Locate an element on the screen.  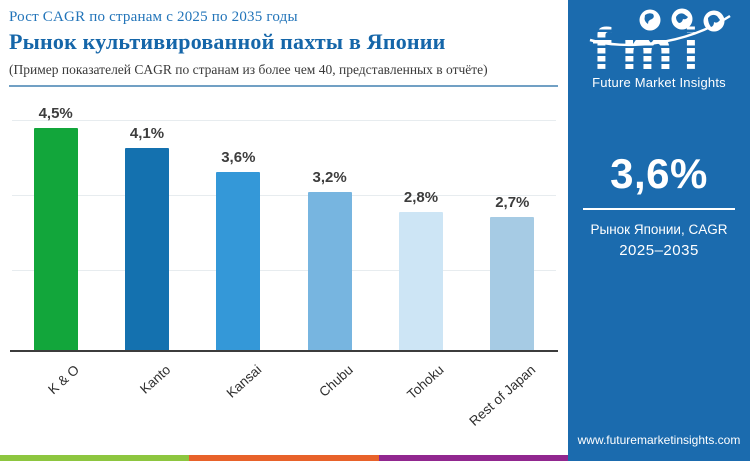
bar-value-label: 4,1% is located at coordinates (147, 133).